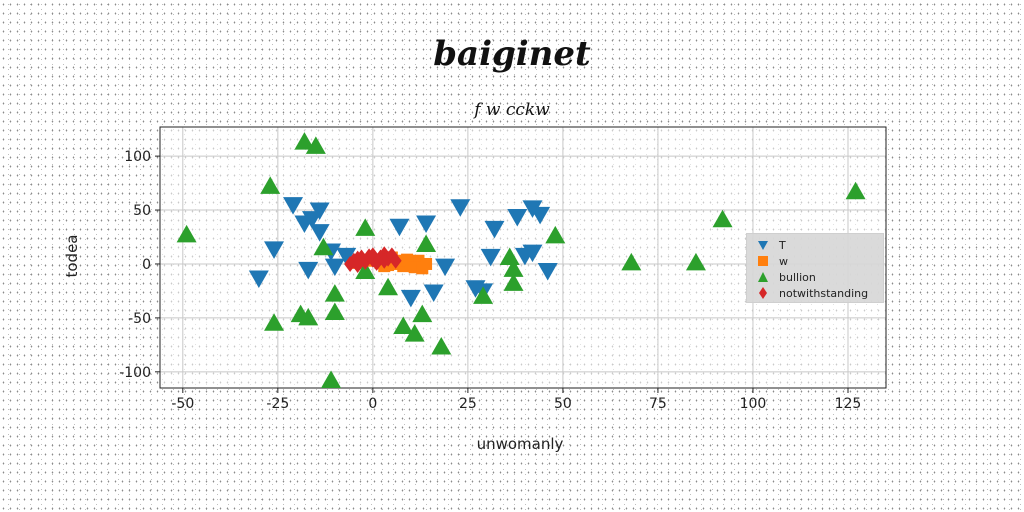 The image size is (1024, 512). I want to click on legend: T w bullion notwithstanding, so click(815, 268).